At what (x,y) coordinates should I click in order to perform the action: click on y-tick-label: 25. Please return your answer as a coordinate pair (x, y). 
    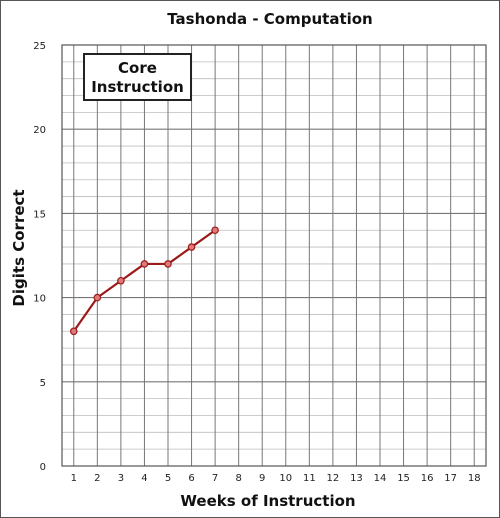
    Looking at the image, I should click on (39, 46).